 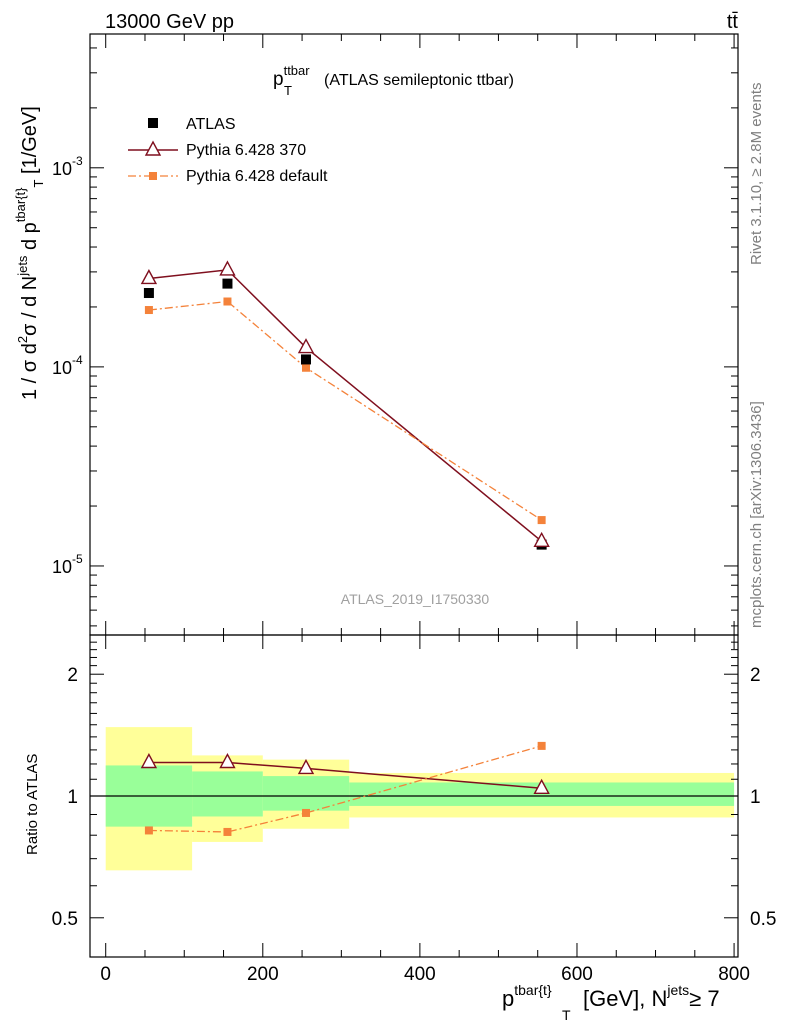 I want to click on ratio-ytick-label-right: 1, so click(x=755, y=797).